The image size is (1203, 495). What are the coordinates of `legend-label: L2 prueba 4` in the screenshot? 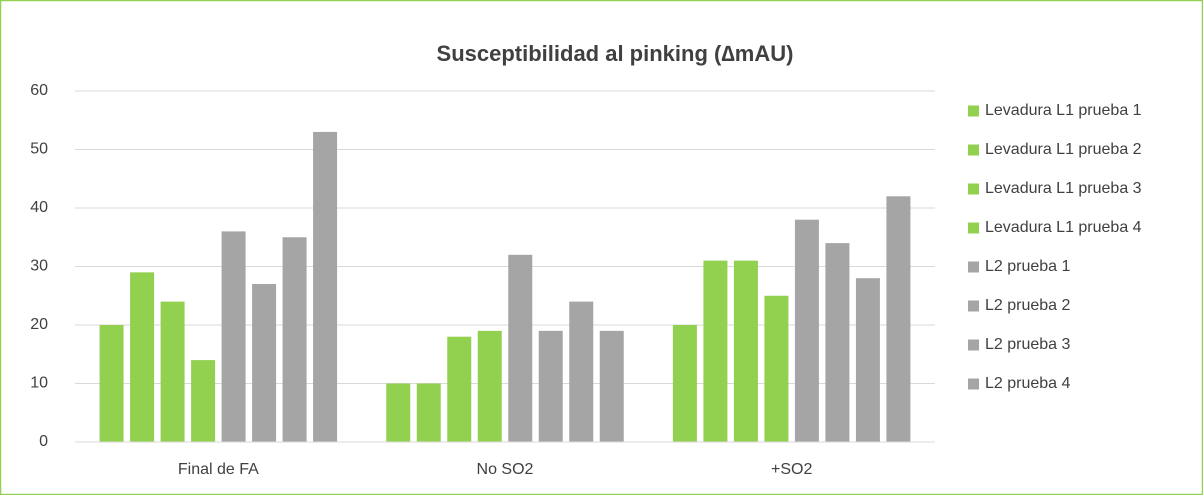 It's located at (1028, 383).